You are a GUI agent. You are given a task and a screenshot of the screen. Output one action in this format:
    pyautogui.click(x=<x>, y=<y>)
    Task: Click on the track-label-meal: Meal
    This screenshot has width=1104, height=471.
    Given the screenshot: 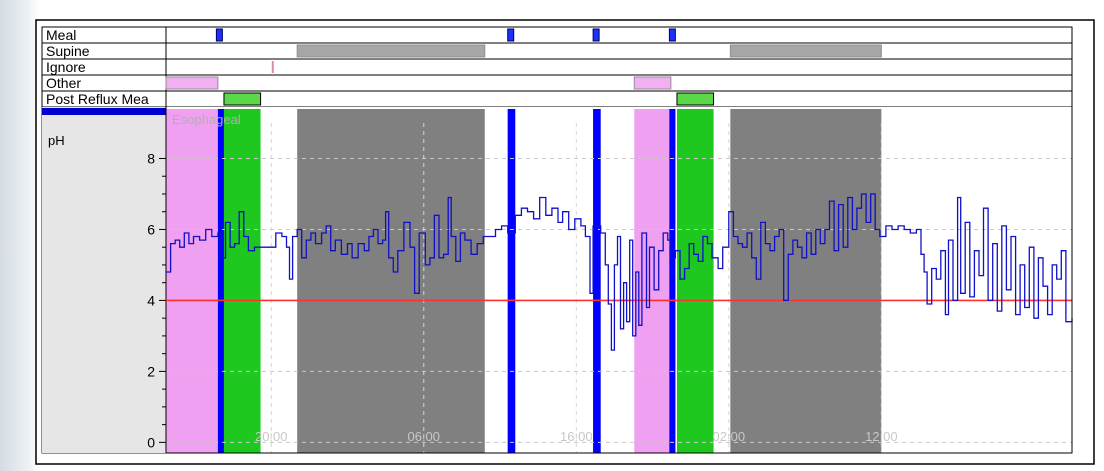 What is the action you would take?
    pyautogui.click(x=61, y=35)
    